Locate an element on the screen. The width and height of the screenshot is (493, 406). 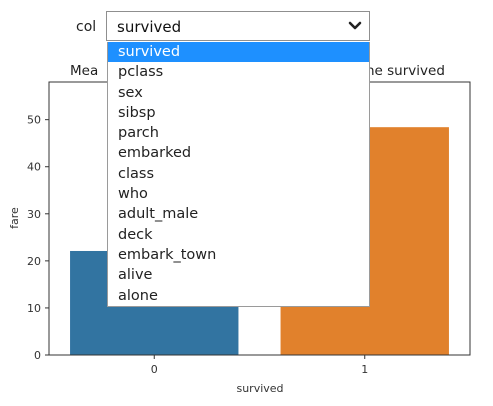
y-tick-label: 10 is located at coordinates (34, 308).